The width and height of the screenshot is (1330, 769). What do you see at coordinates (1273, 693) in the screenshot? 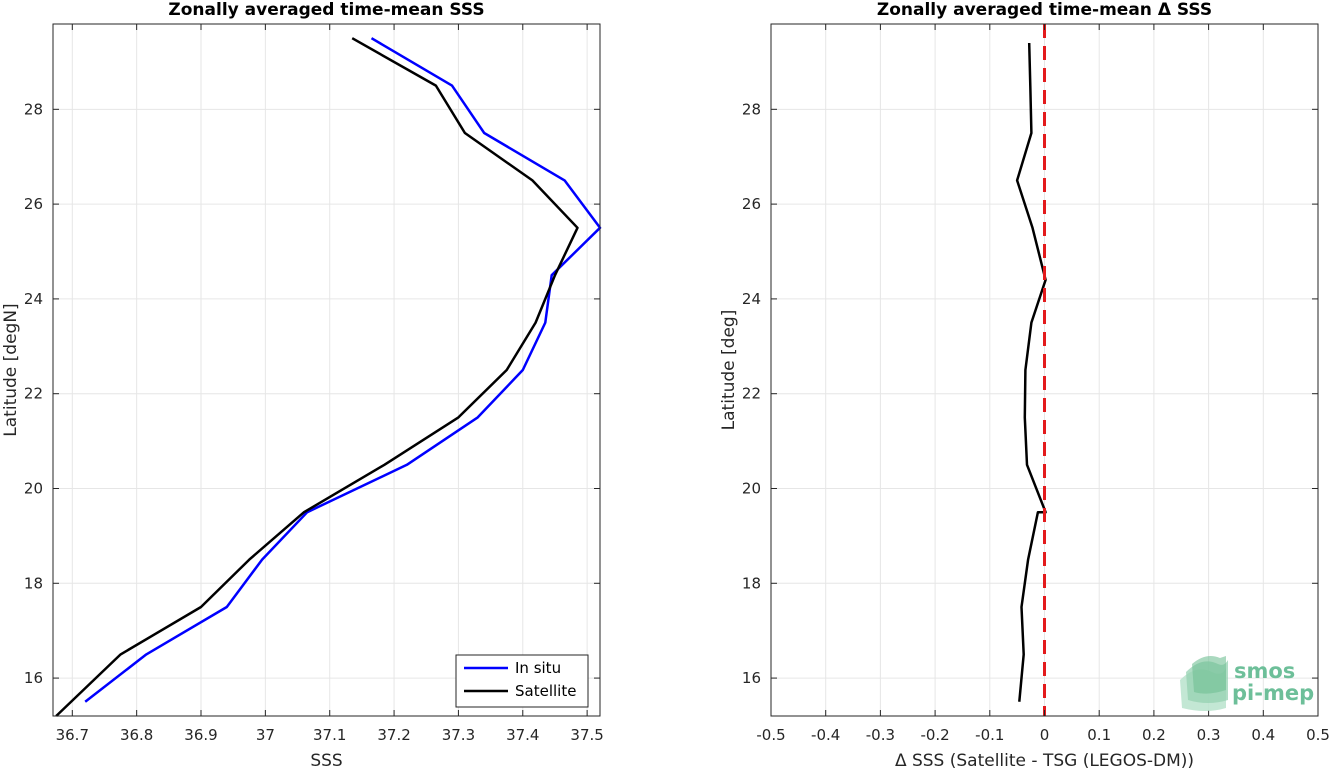
I see `logo-text-pi-mep: pi-mep` at bounding box center [1273, 693].